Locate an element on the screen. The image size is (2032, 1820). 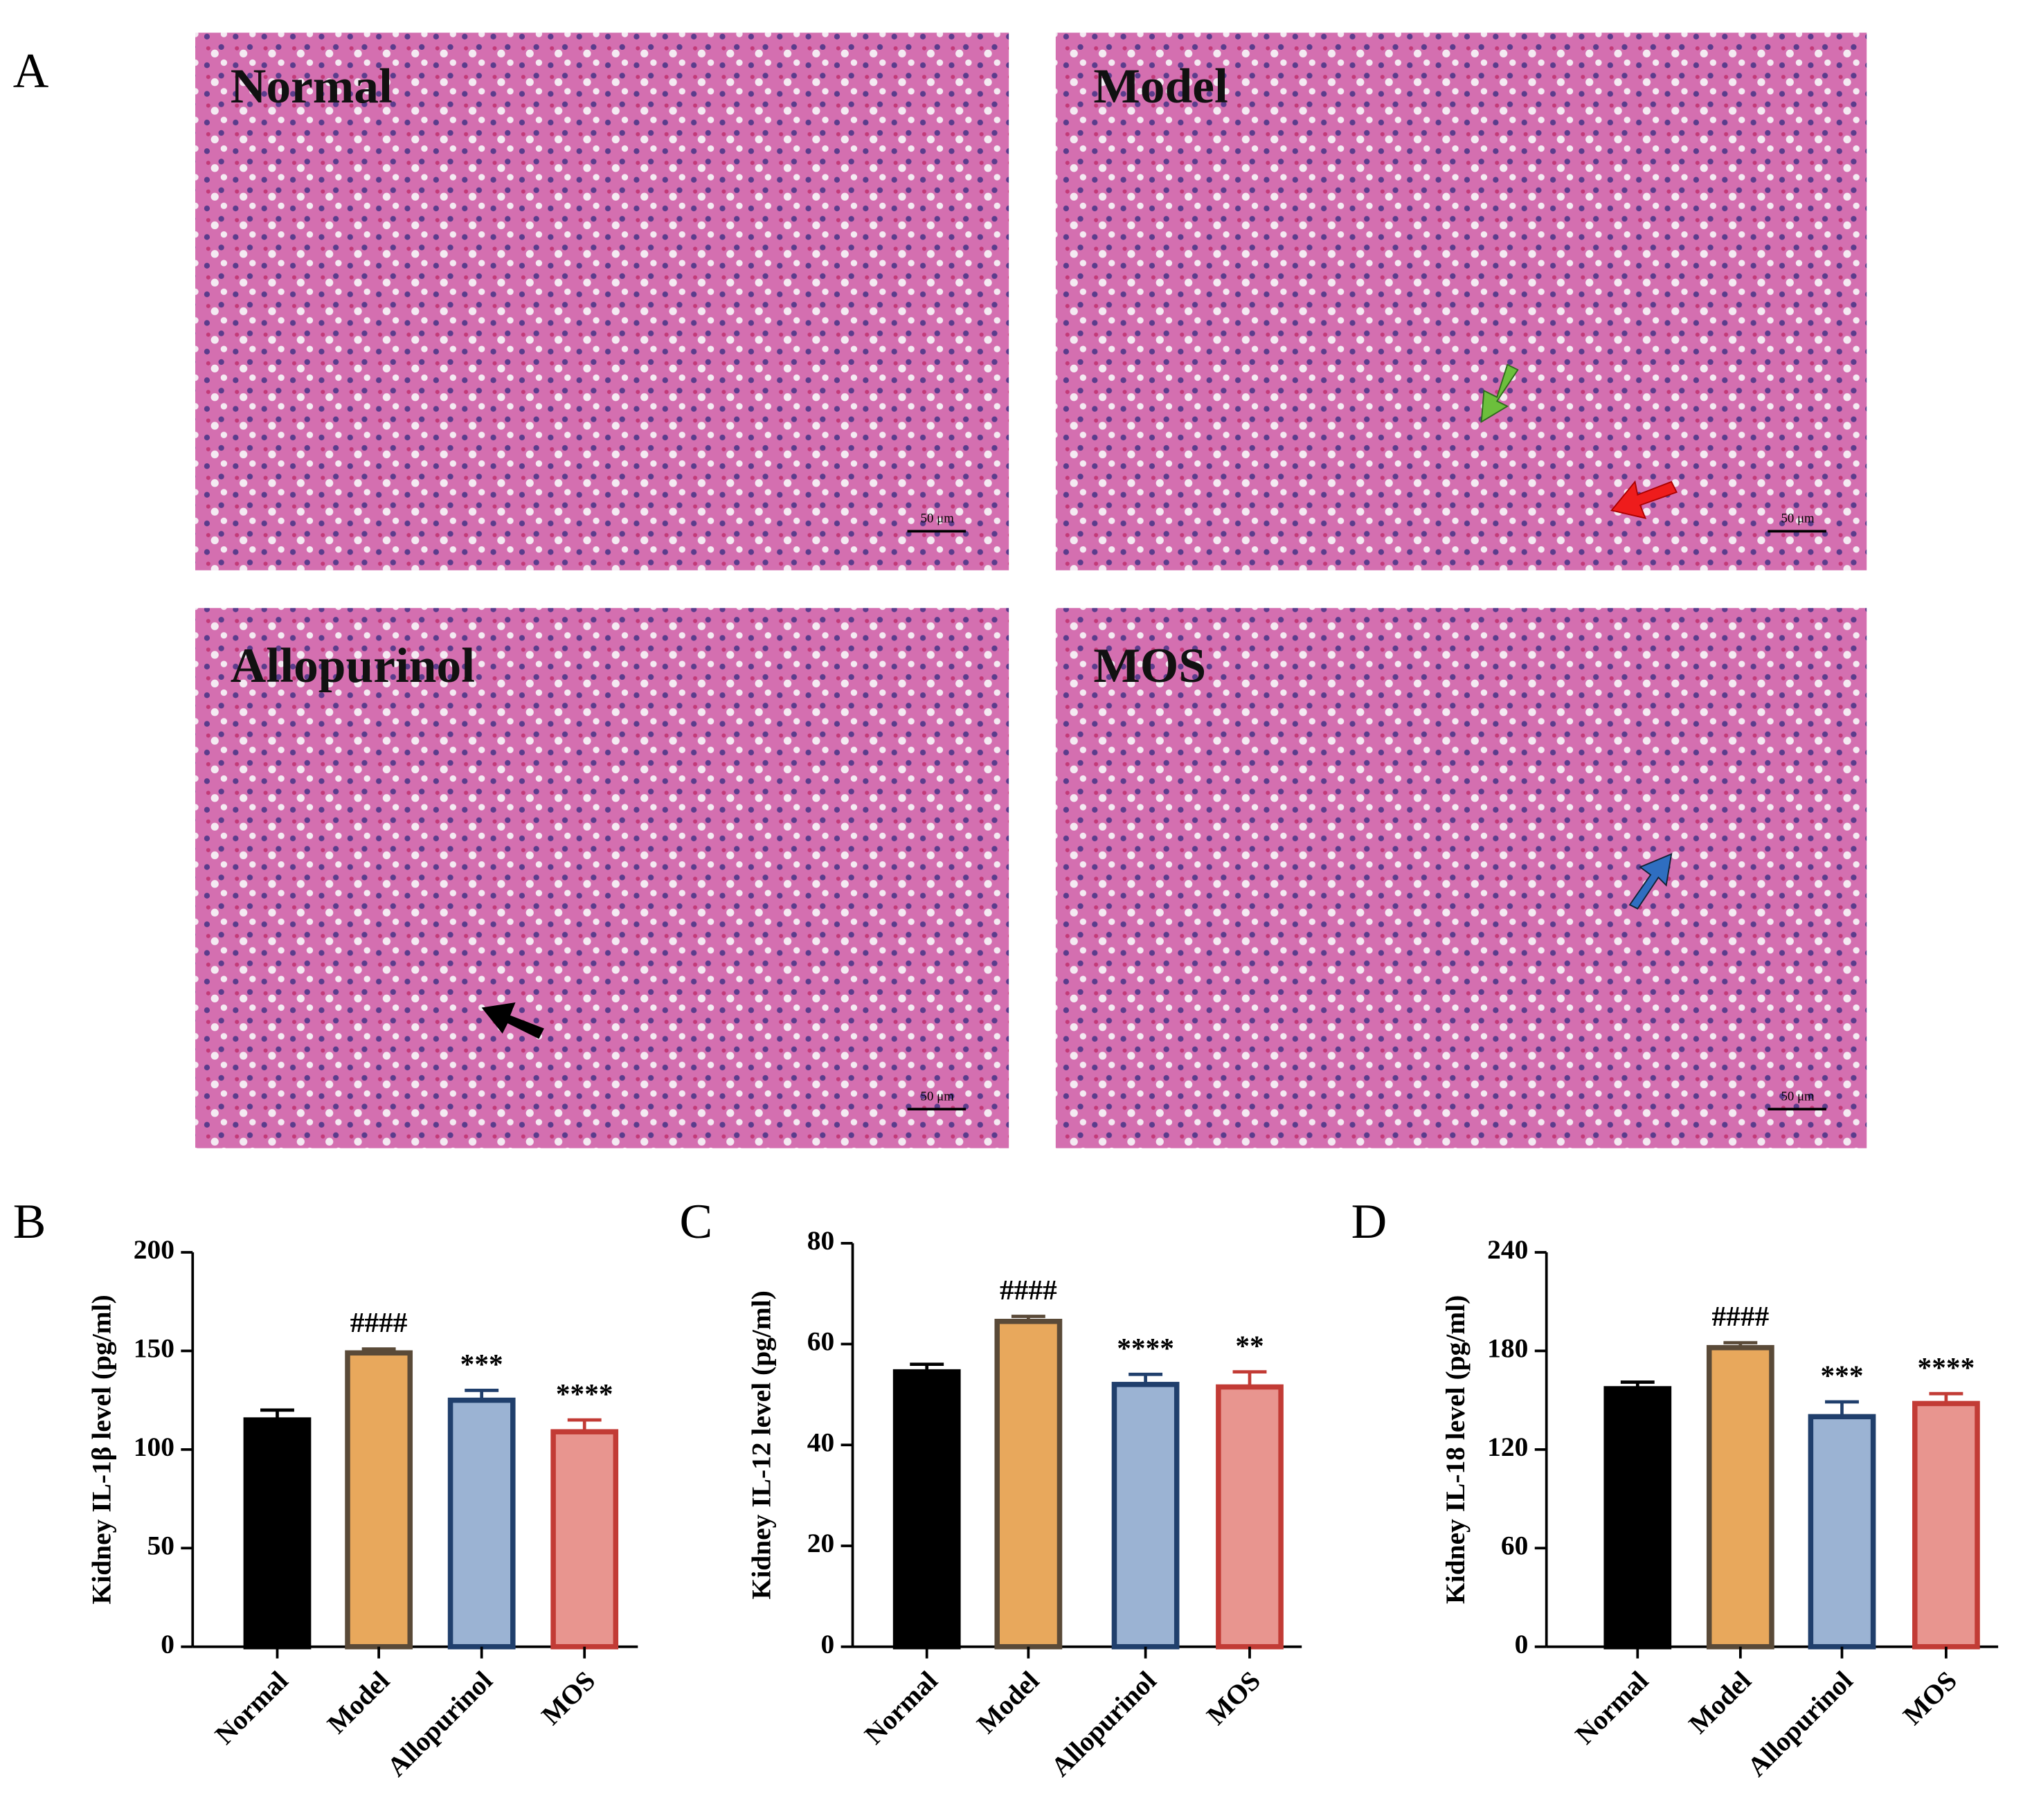
y-tick-label: 40 is located at coordinates (821, 1442).